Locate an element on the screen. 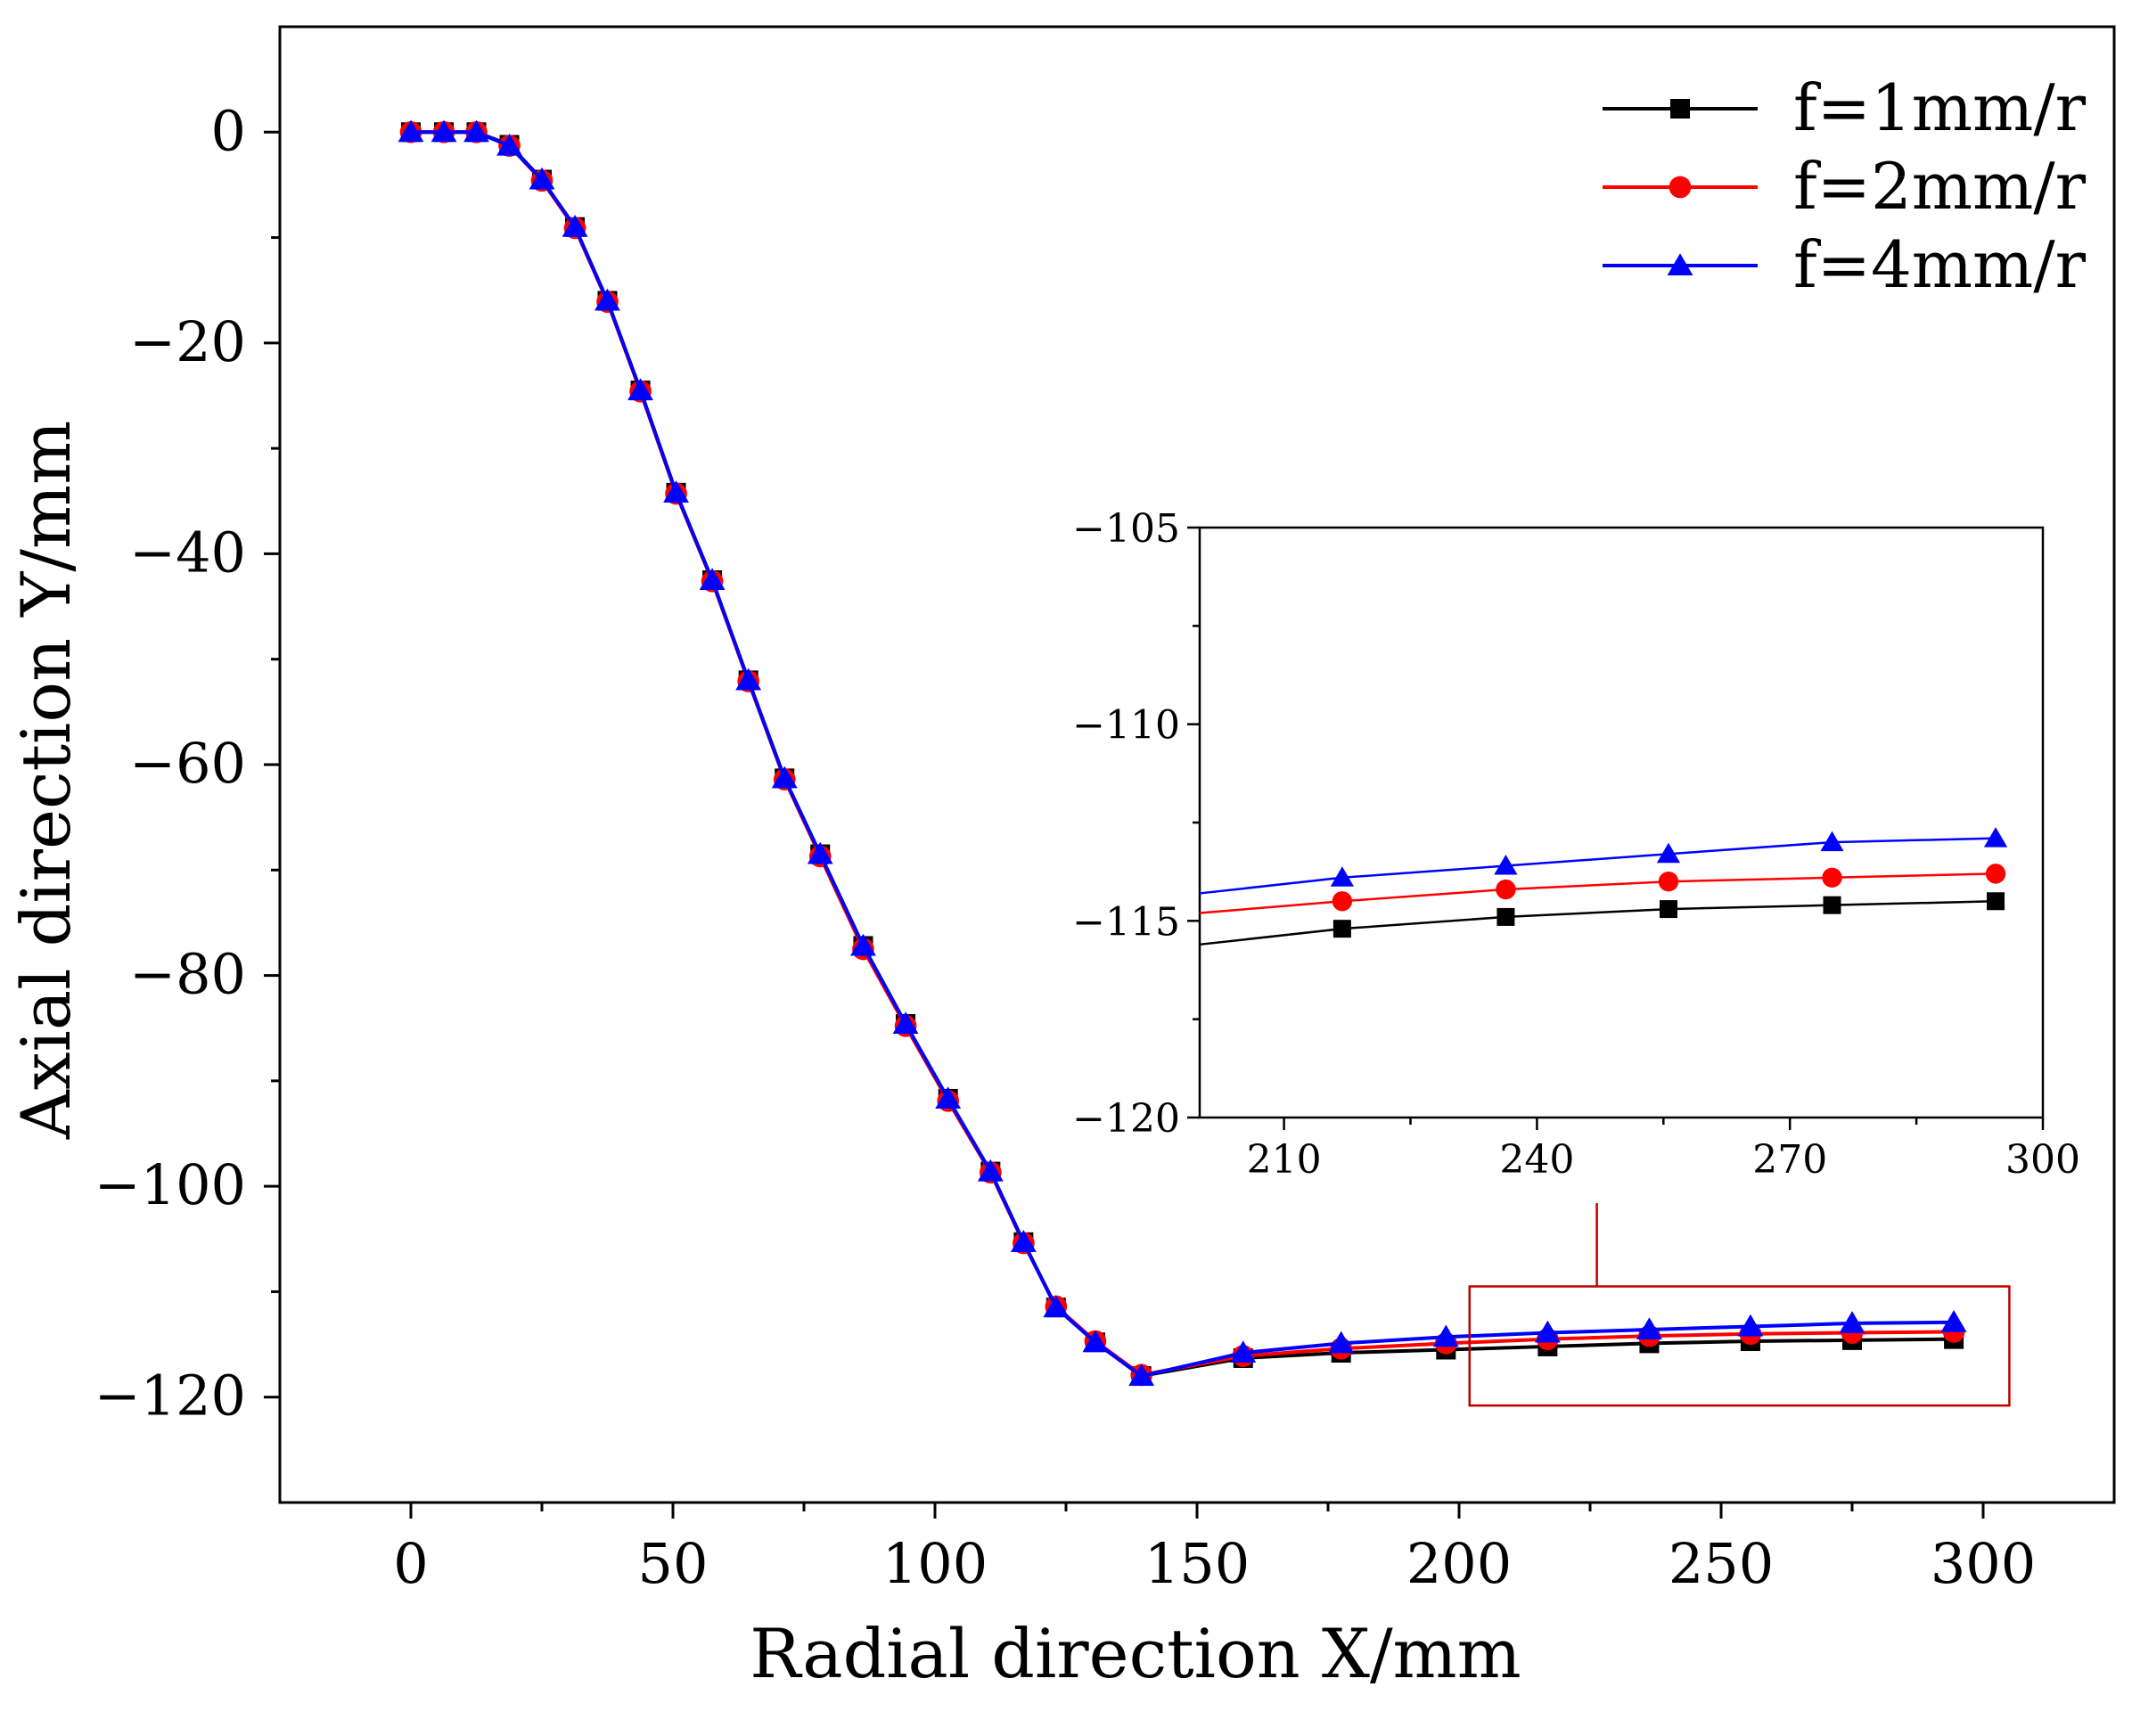 This screenshot has height=1736, width=2132. legend-item: f=2mm/r is located at coordinates (1845, 186).